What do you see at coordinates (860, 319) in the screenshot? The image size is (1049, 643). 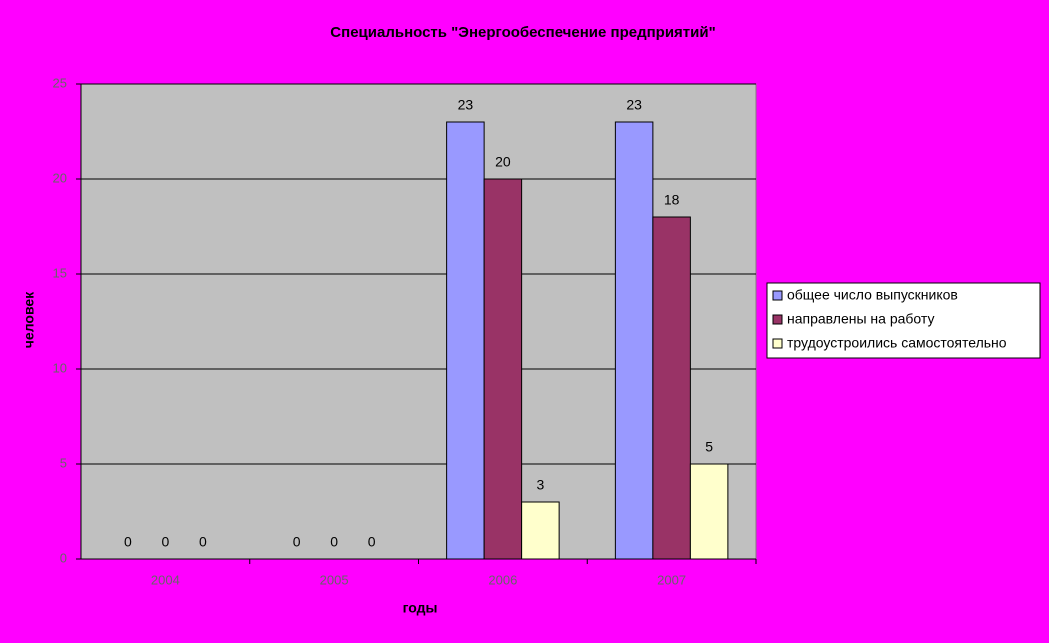 I see `legend-label: направлены на работу` at bounding box center [860, 319].